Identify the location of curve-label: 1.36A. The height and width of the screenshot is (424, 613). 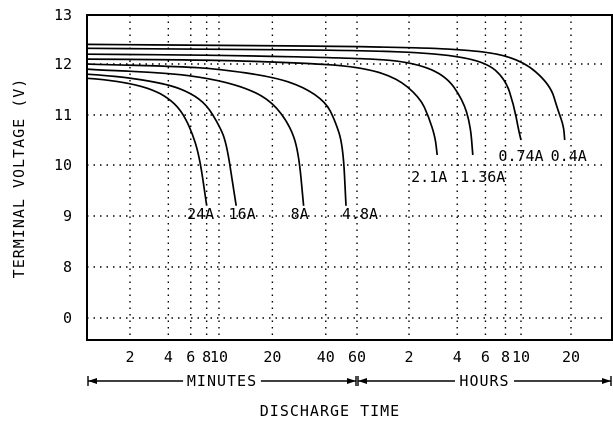
(482, 177).